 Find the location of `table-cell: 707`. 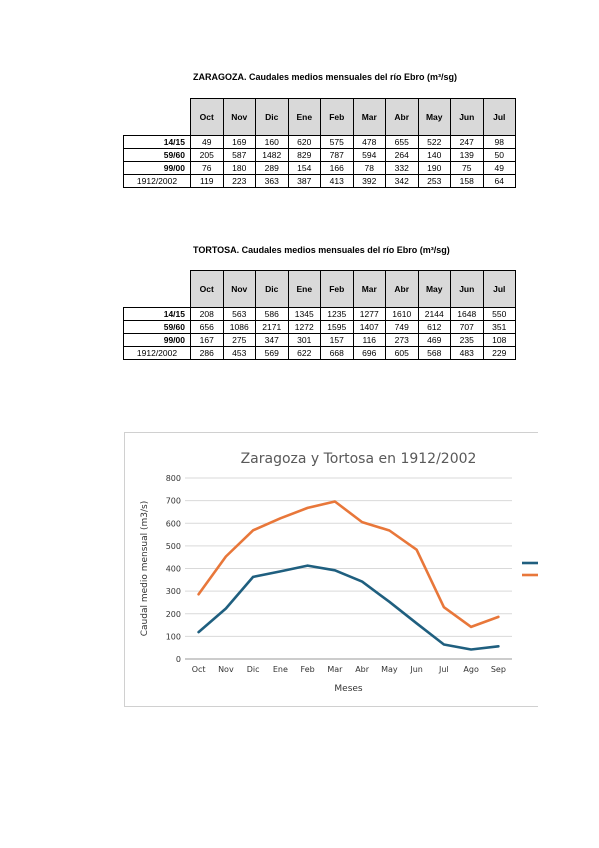

table-cell: 707 is located at coordinates (467, 327).